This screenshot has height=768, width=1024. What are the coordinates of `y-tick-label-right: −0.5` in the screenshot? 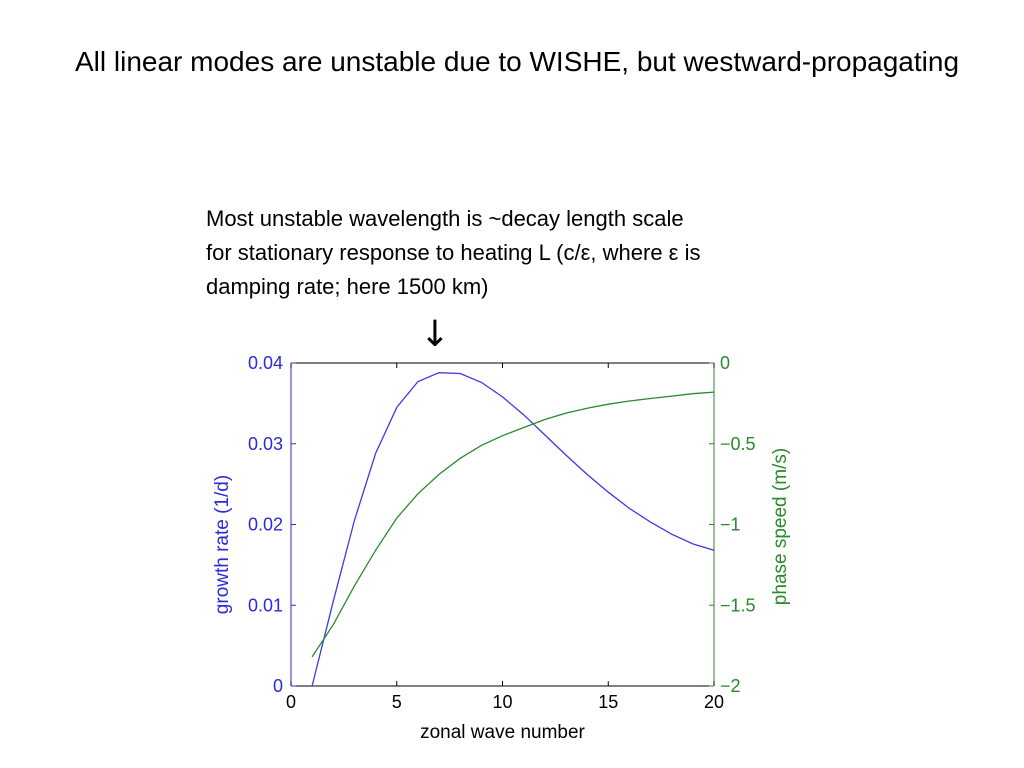 It's located at (738, 444).